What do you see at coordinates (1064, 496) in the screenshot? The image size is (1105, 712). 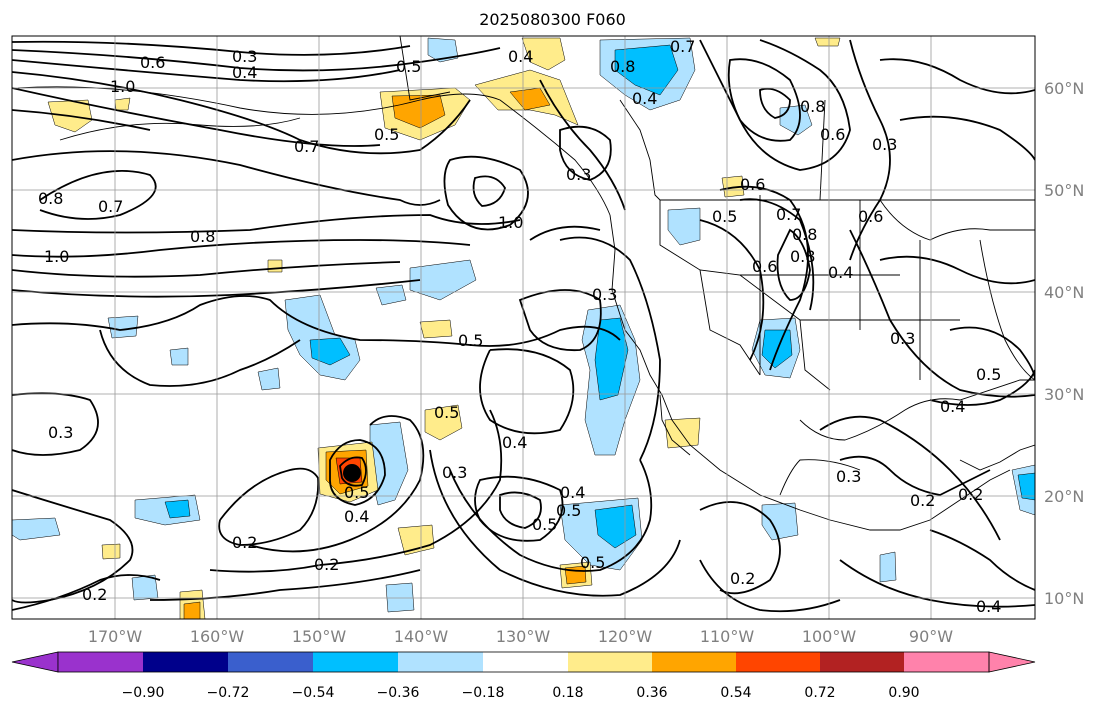 I see `lat-label: 20°N` at bounding box center [1064, 496].